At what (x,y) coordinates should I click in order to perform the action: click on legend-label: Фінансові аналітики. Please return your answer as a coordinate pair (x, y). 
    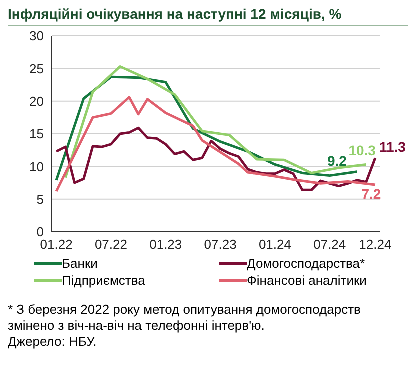
    Looking at the image, I should click on (307, 280).